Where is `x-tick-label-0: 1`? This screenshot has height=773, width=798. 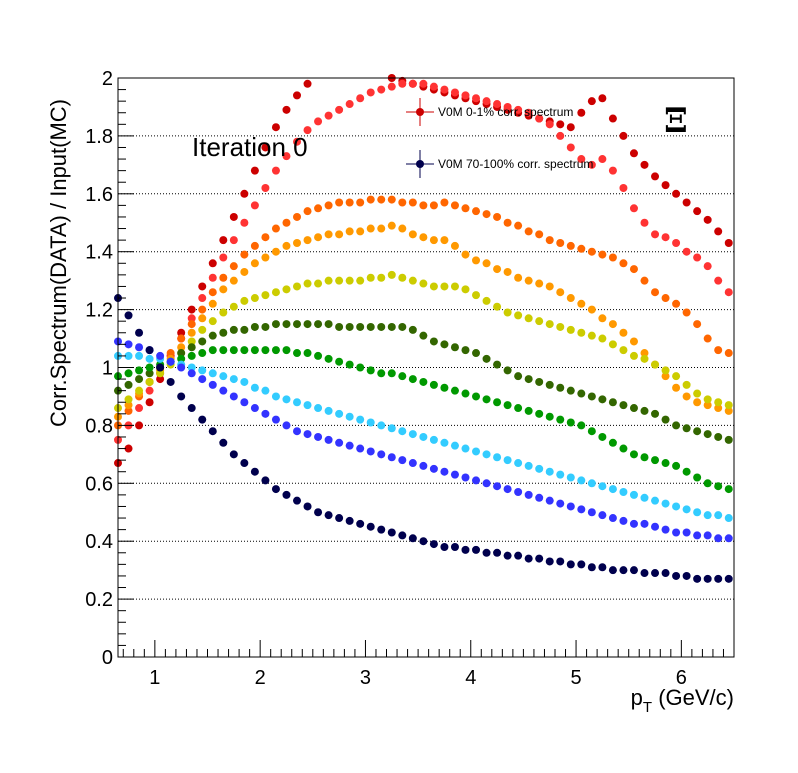 x-tick-label-0: 1 is located at coordinates (154, 678).